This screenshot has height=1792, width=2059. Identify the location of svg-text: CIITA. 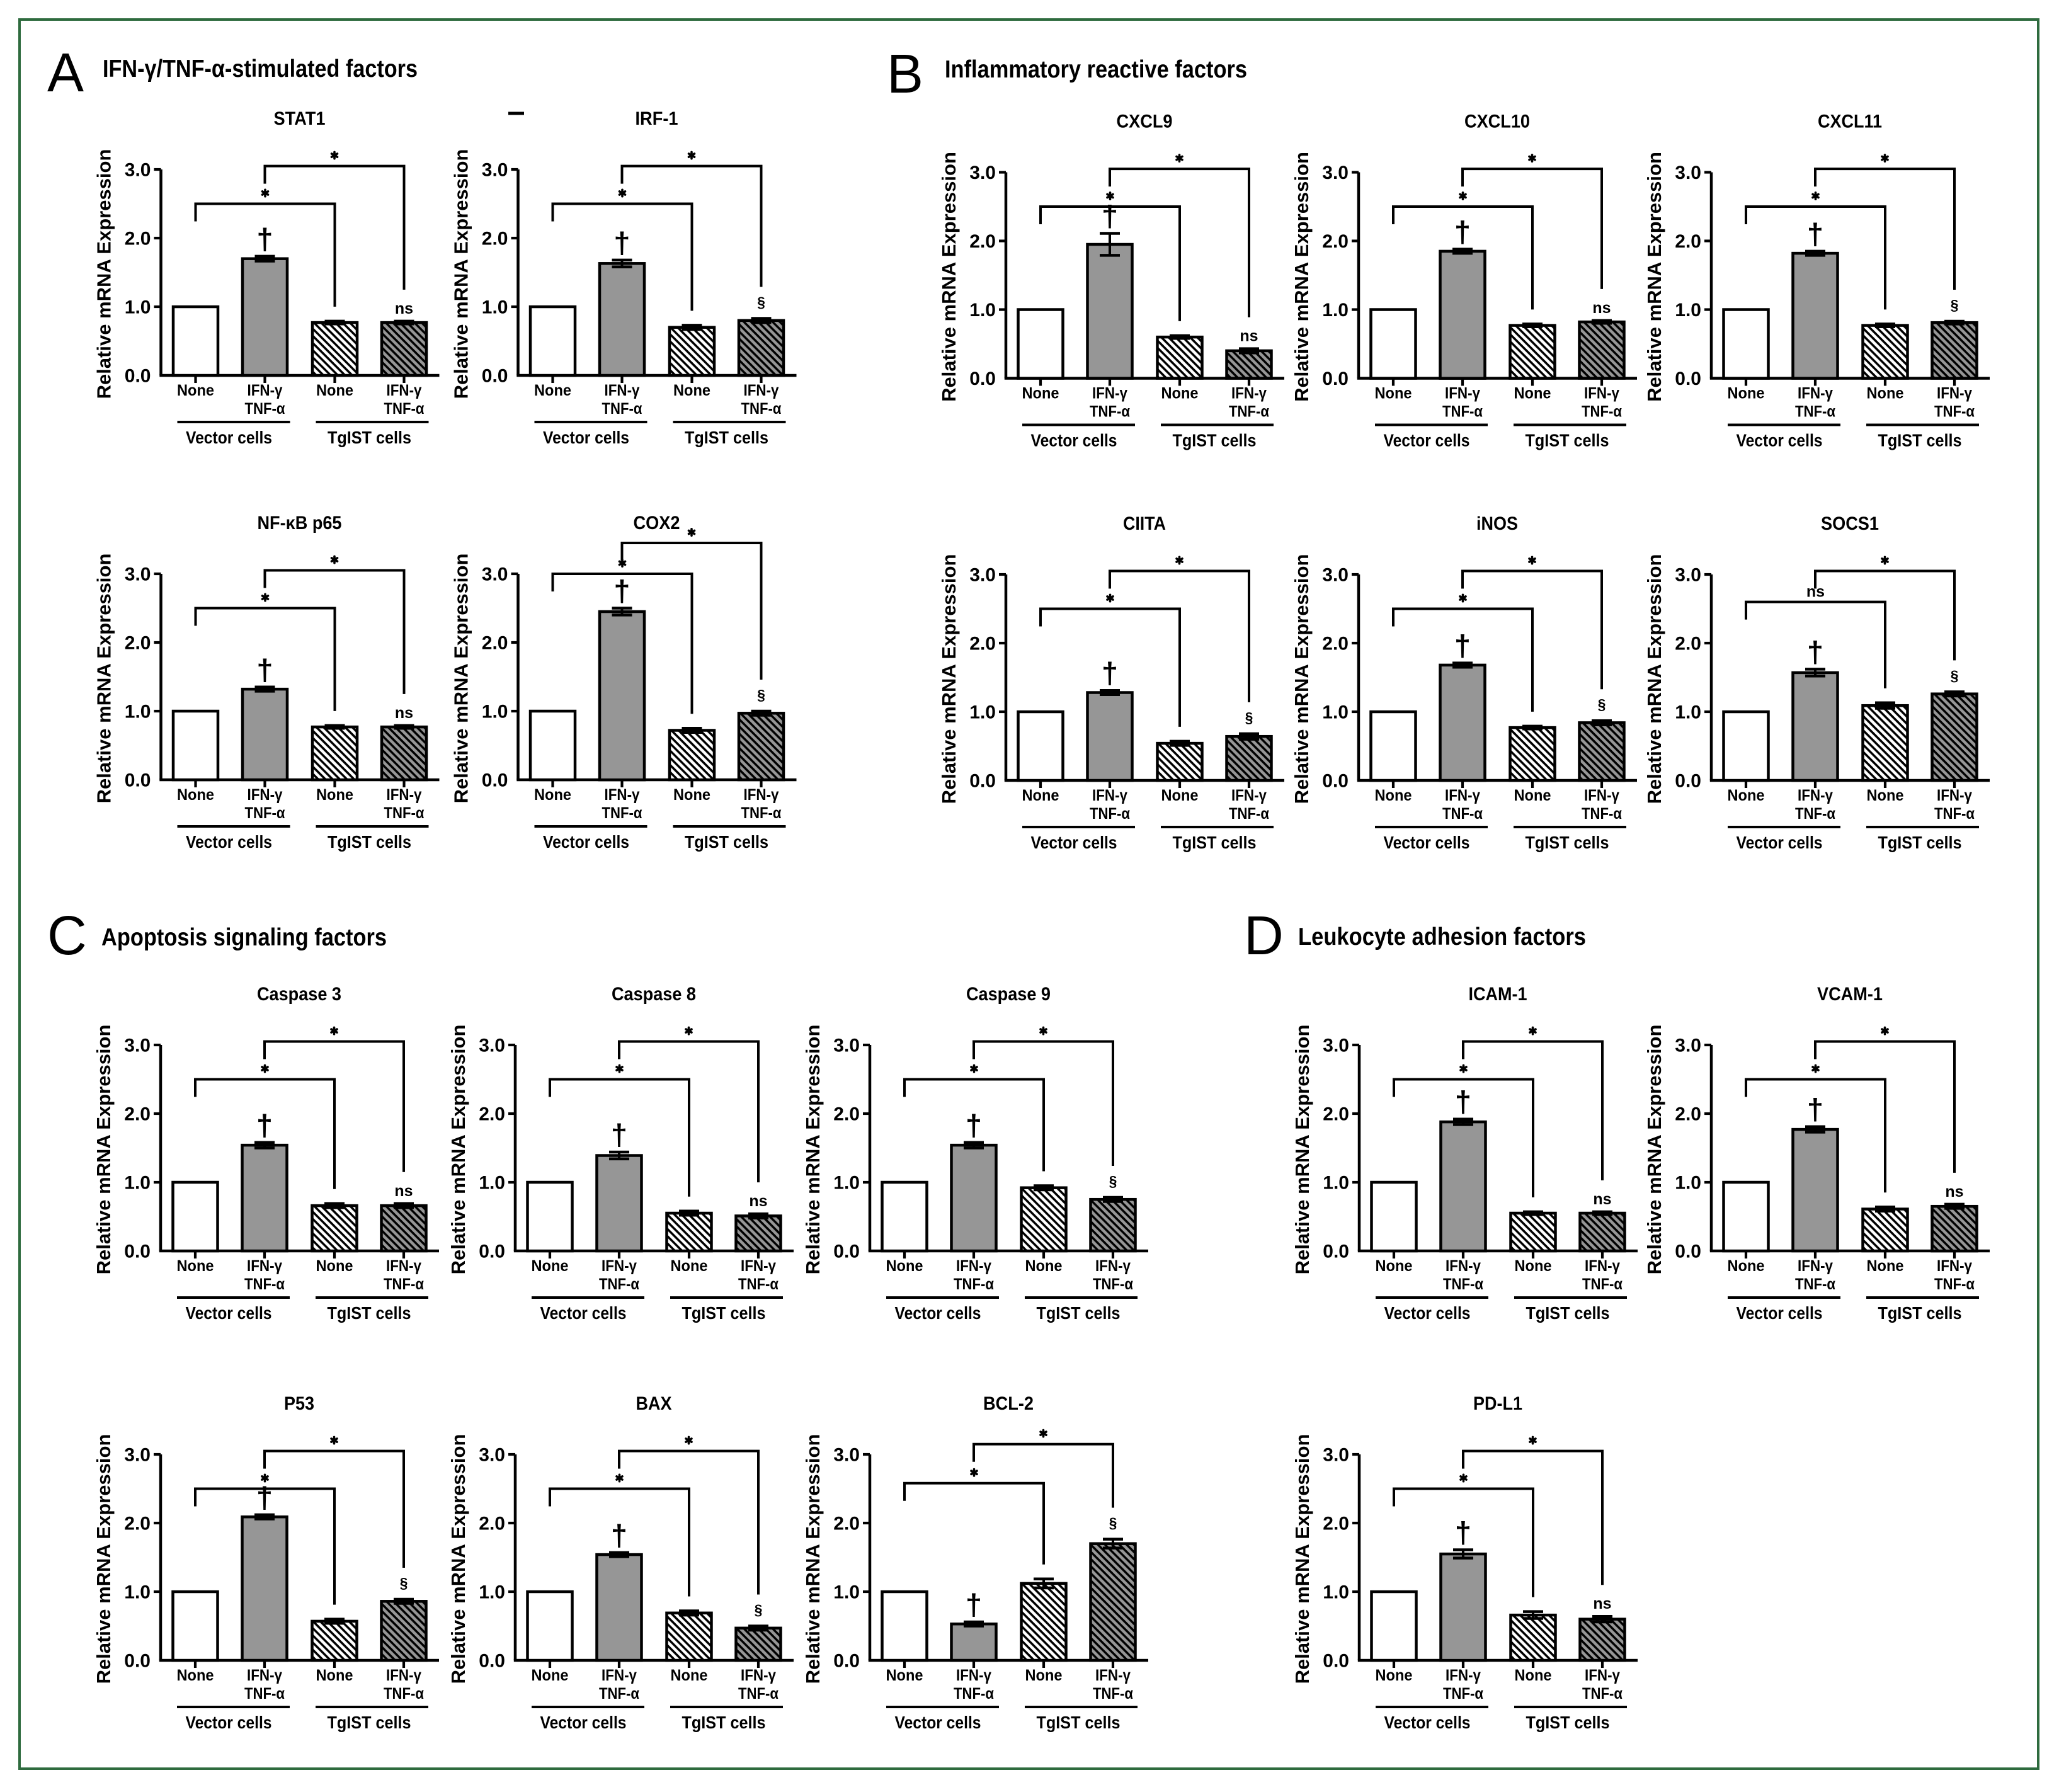
(1144, 523).